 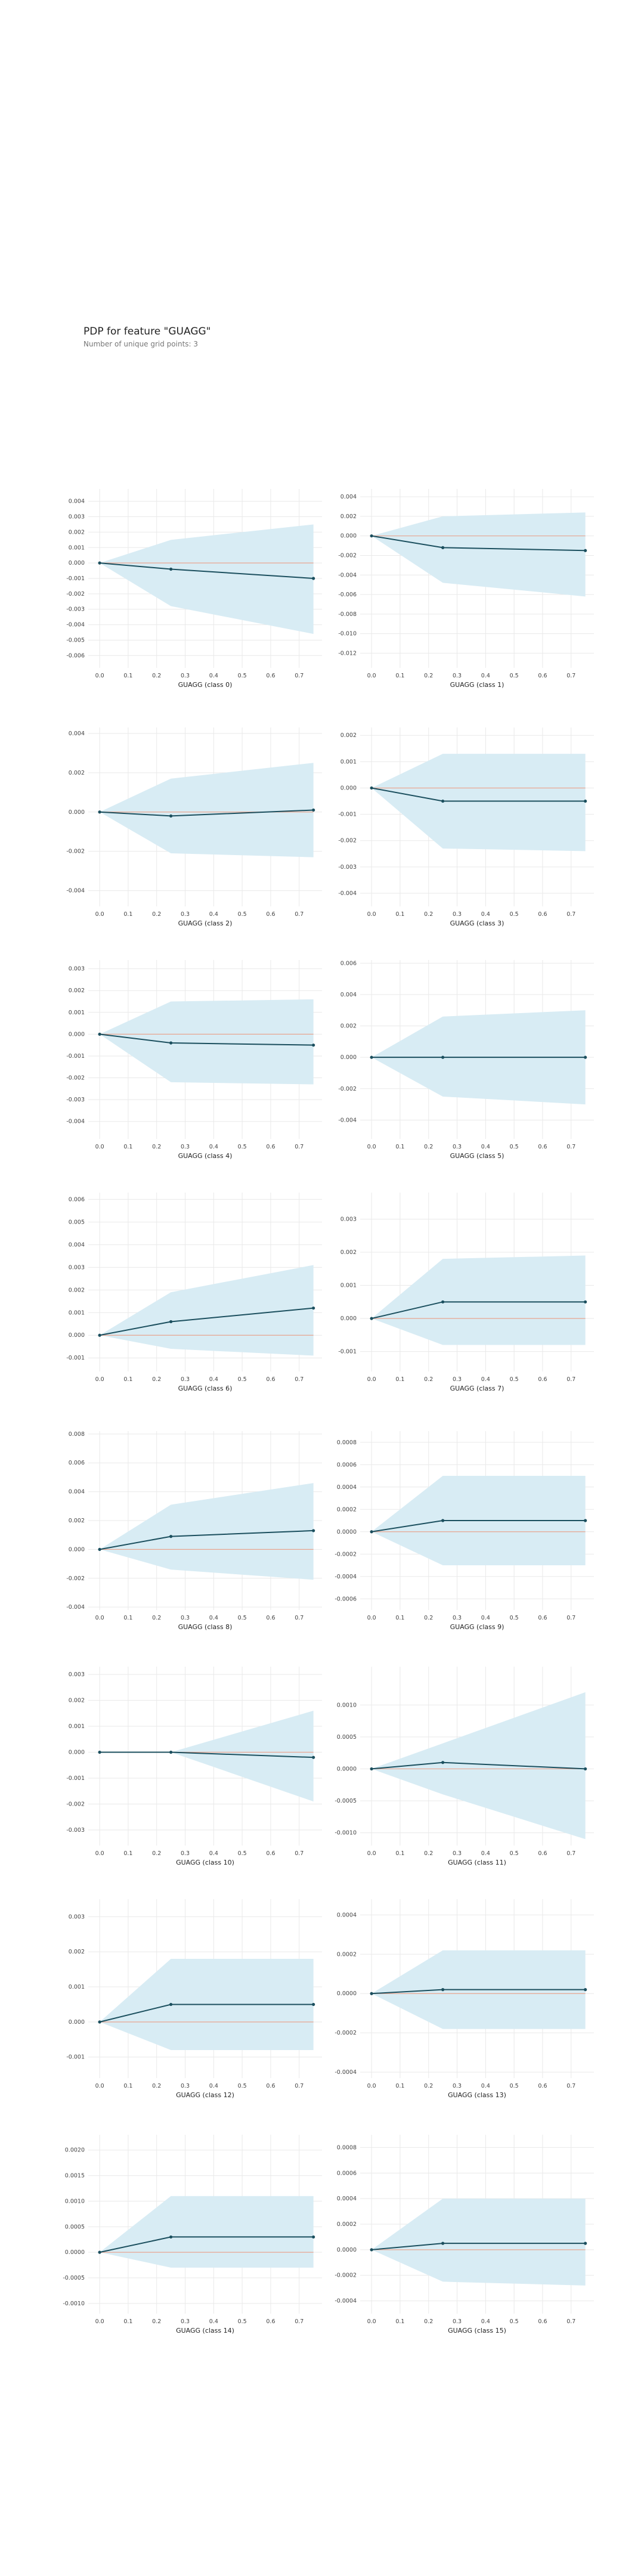 I want to click on y-tick-label: 0.006, so click(x=77, y=1463).